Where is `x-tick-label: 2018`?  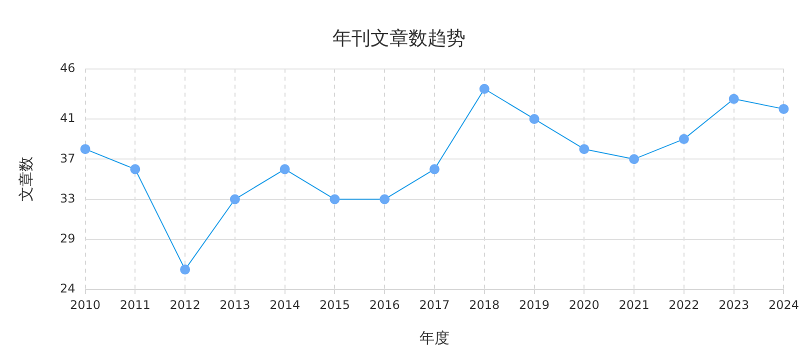
x-tick-label: 2018 is located at coordinates (484, 305).